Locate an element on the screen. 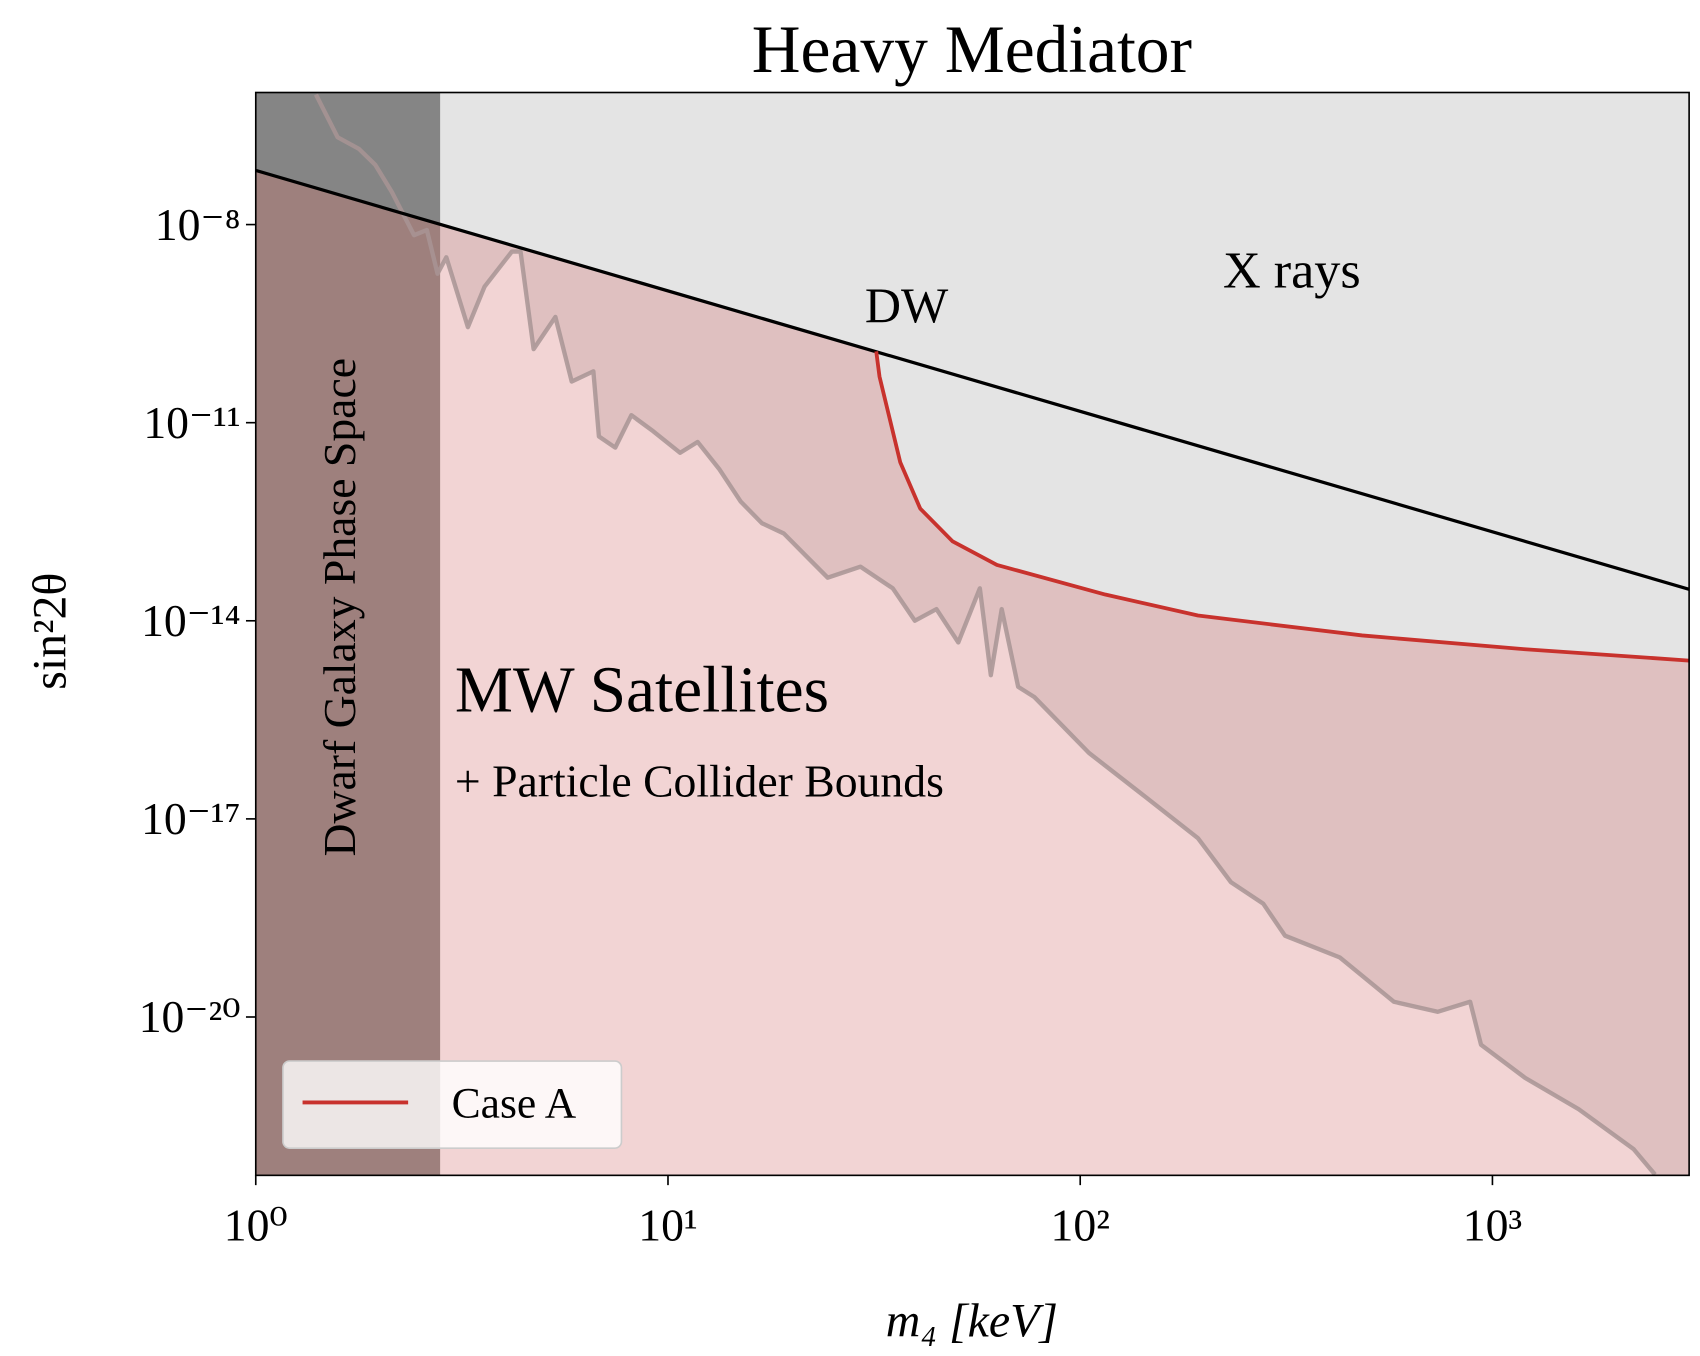  annotation: X rays is located at coordinates (1292, 270).